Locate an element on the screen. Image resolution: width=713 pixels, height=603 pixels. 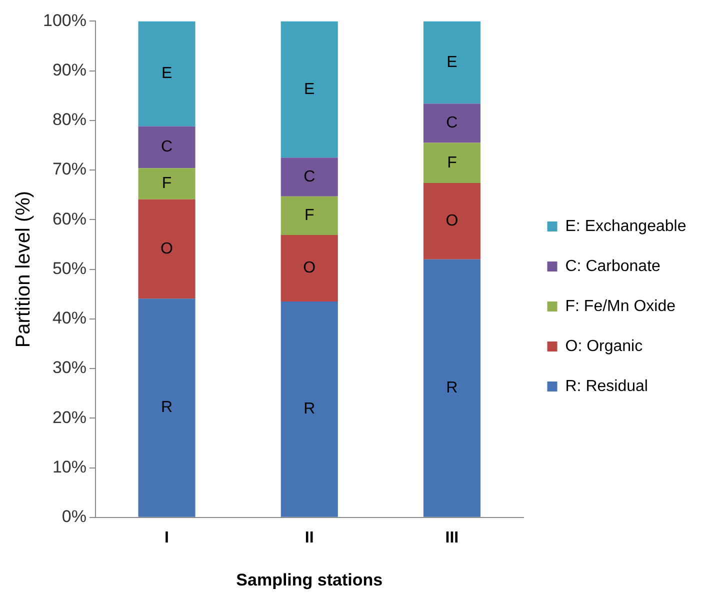
y-tick-label: 70% is located at coordinates (69, 169).